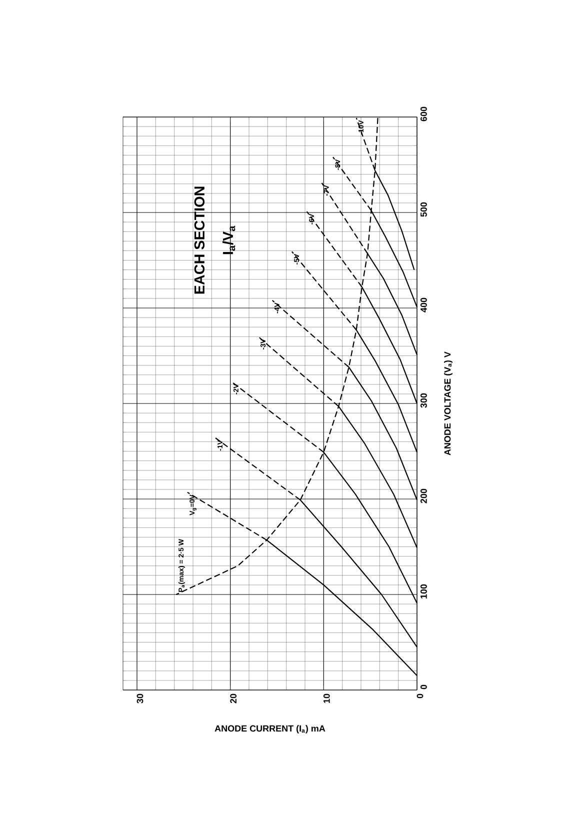 The image size is (564, 831). What do you see at coordinates (423, 114) in the screenshot?
I see `y-tick-label: 600` at bounding box center [423, 114].